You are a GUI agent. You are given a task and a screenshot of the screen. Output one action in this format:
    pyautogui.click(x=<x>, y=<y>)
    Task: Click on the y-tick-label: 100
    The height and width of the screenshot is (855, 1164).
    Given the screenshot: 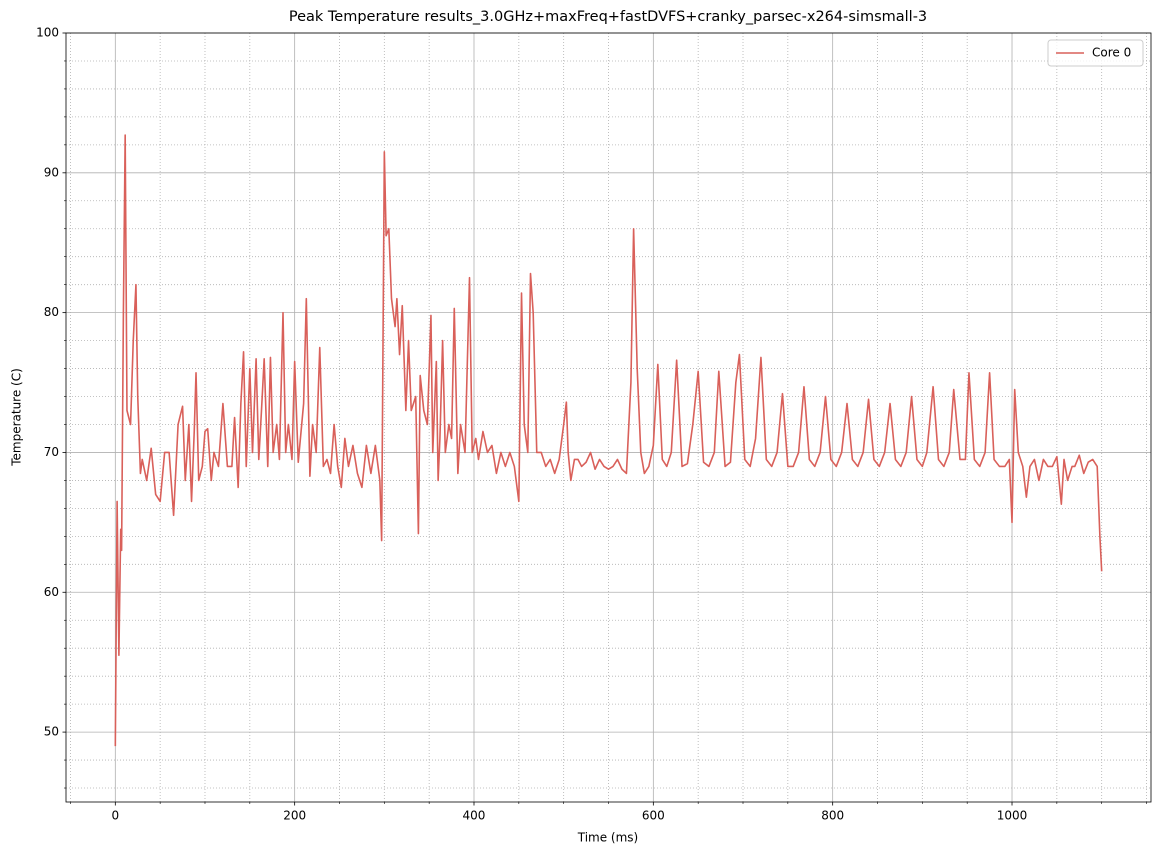 What is the action you would take?
    pyautogui.click(x=47, y=33)
    